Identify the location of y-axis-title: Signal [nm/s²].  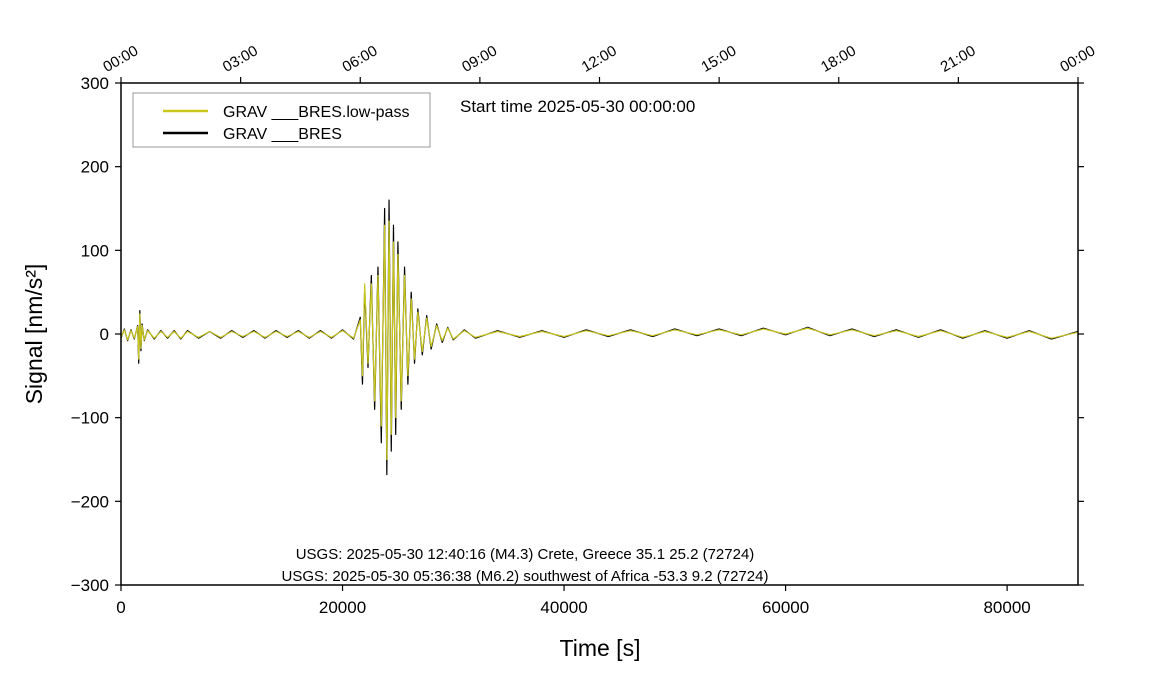
(34, 334).